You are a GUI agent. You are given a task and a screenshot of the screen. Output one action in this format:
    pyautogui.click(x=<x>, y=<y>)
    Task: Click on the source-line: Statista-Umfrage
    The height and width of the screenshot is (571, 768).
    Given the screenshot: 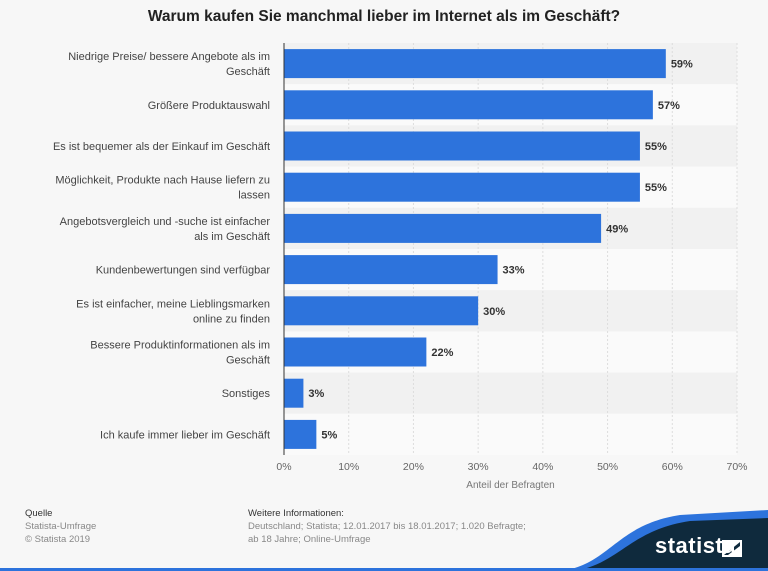 What is the action you would take?
    pyautogui.click(x=61, y=526)
    